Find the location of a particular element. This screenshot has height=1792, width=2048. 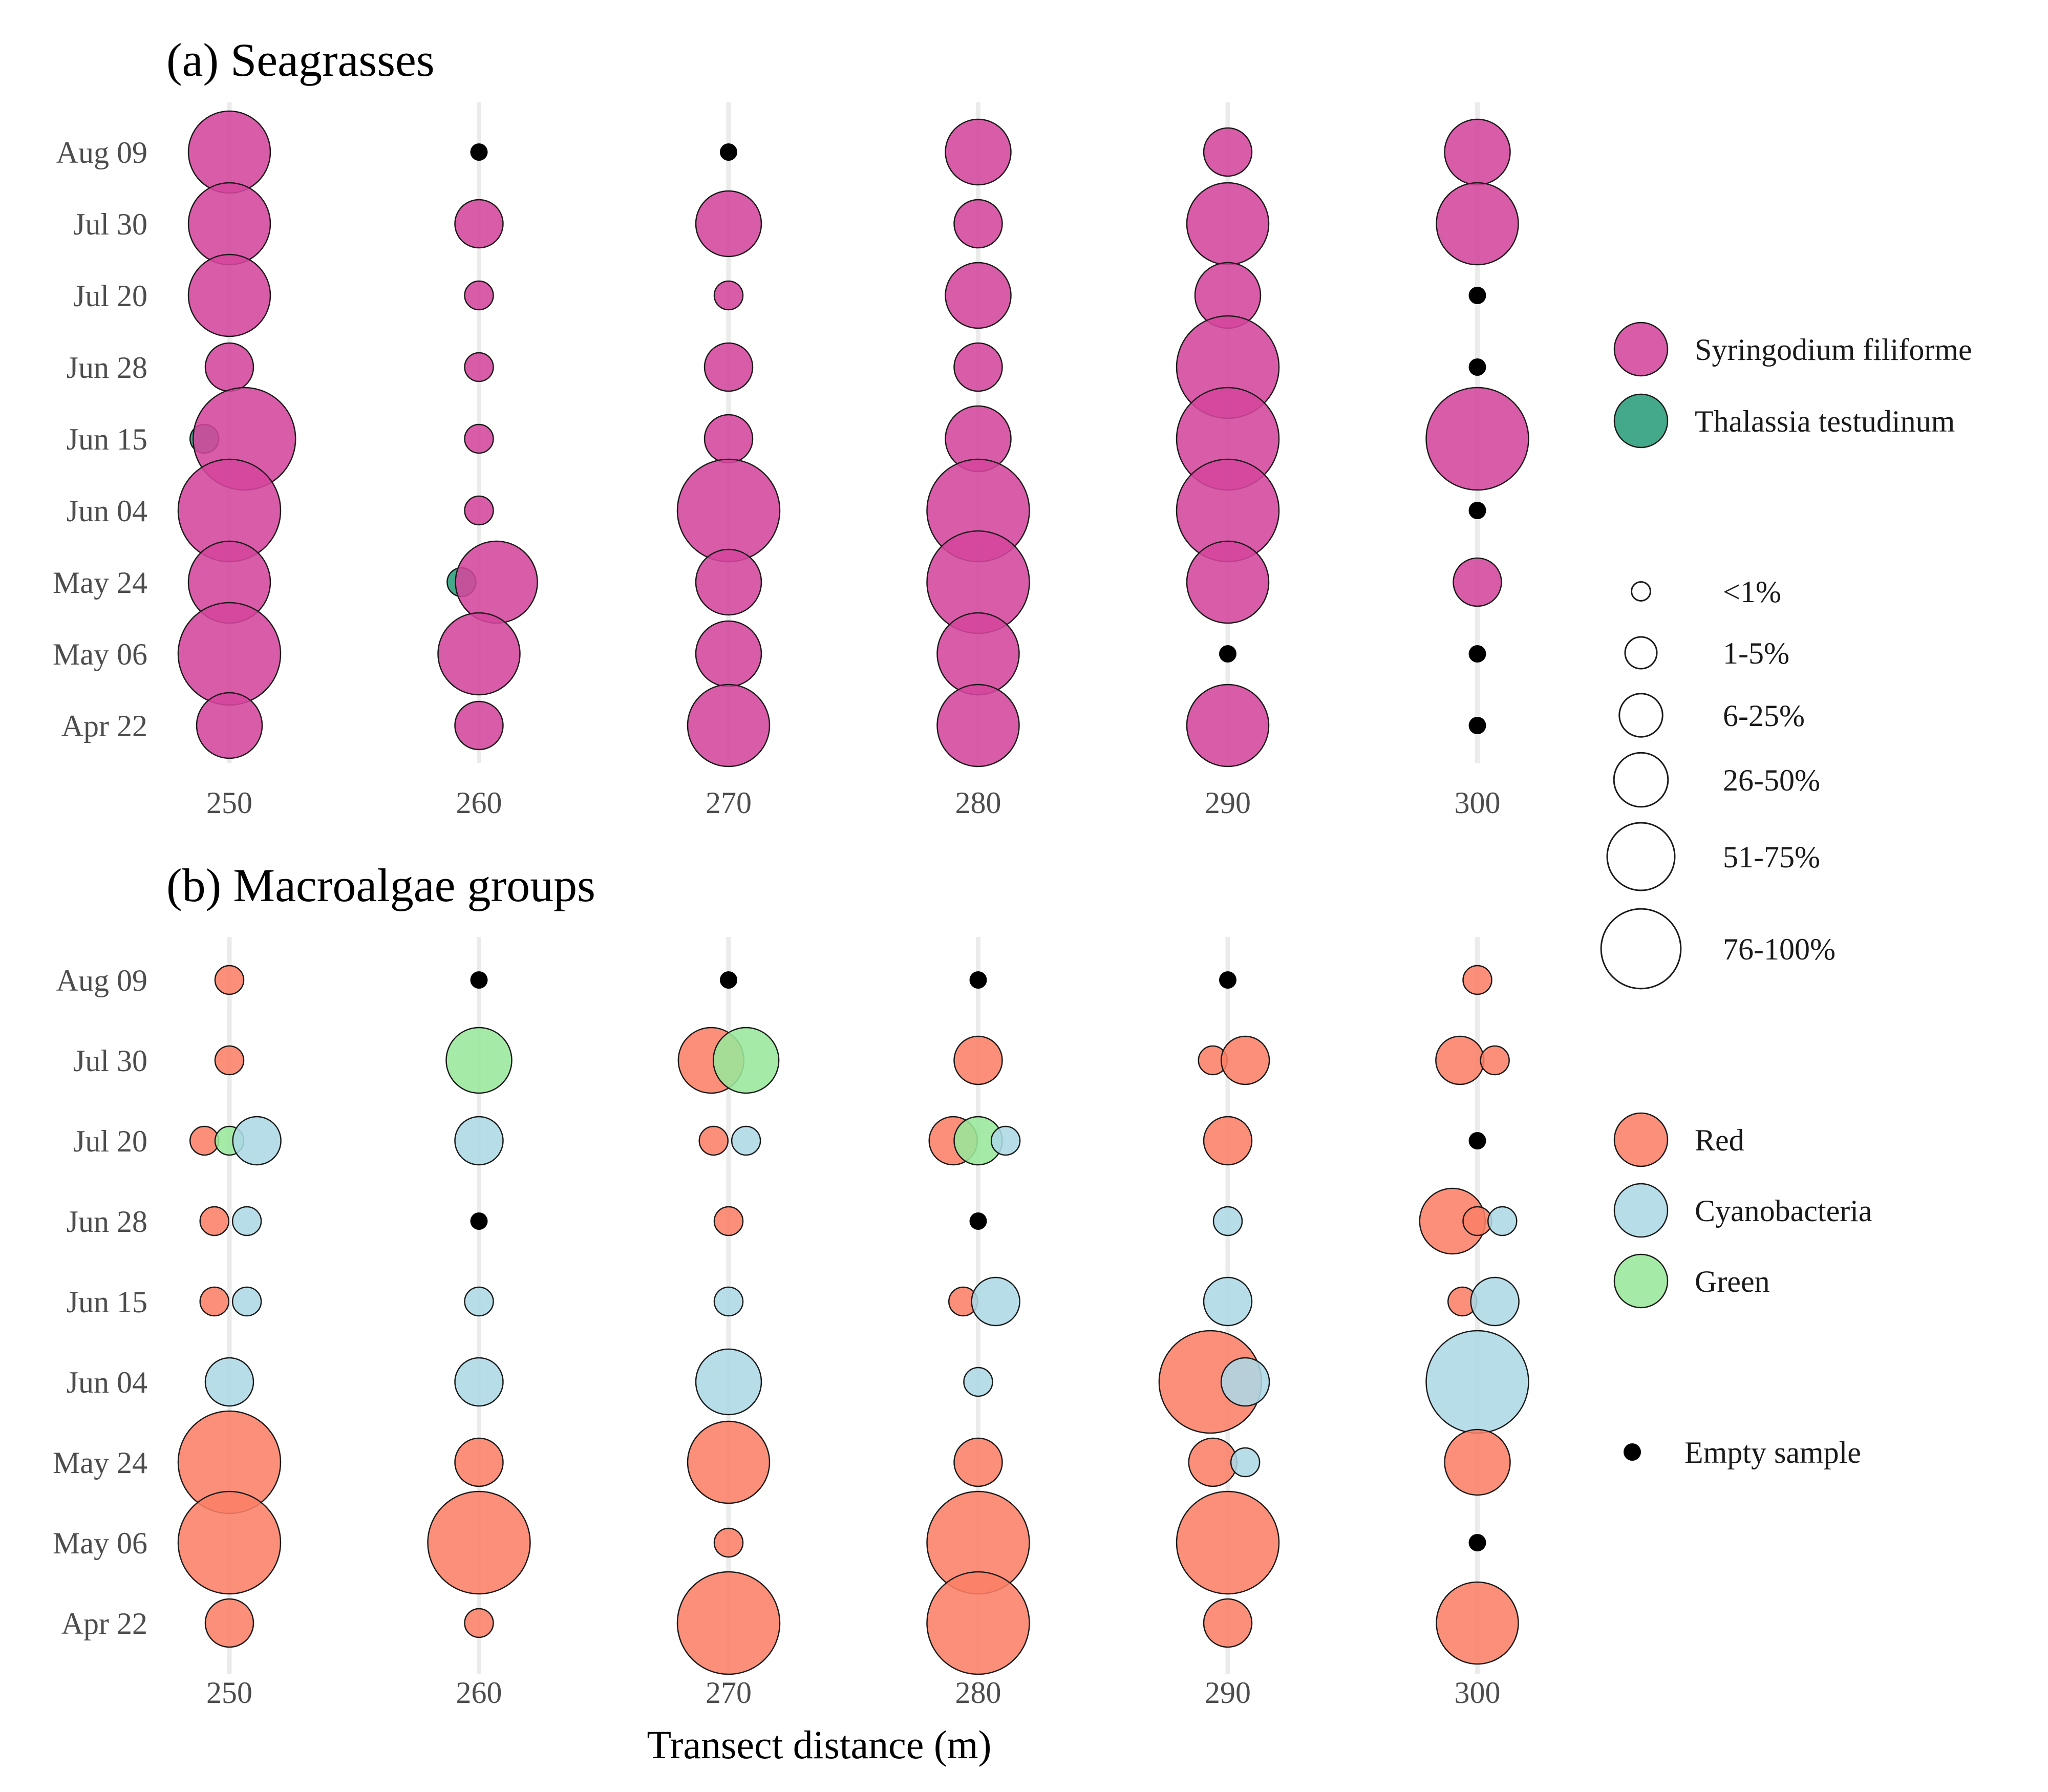

y-tick-label: May 24 is located at coordinates (100, 1463).